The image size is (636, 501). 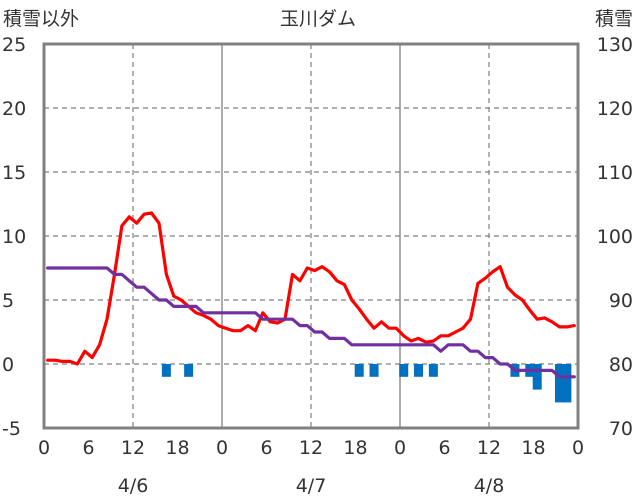 I want to click on left-axis-label: 積雪以外, so click(x=41, y=19).